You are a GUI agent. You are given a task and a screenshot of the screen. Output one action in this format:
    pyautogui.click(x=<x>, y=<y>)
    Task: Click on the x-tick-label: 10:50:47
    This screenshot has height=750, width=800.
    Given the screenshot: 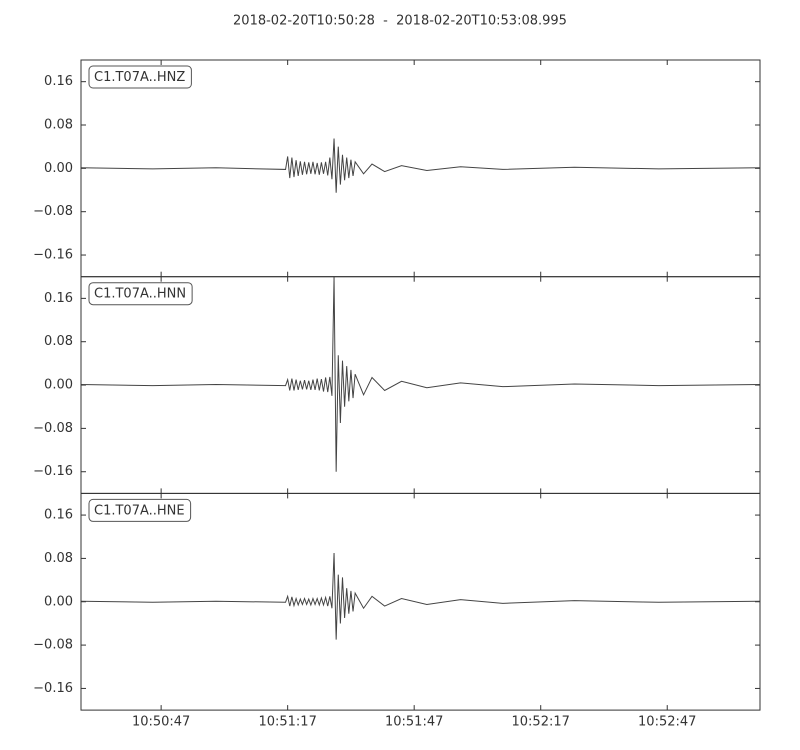 What is the action you would take?
    pyautogui.click(x=161, y=722)
    